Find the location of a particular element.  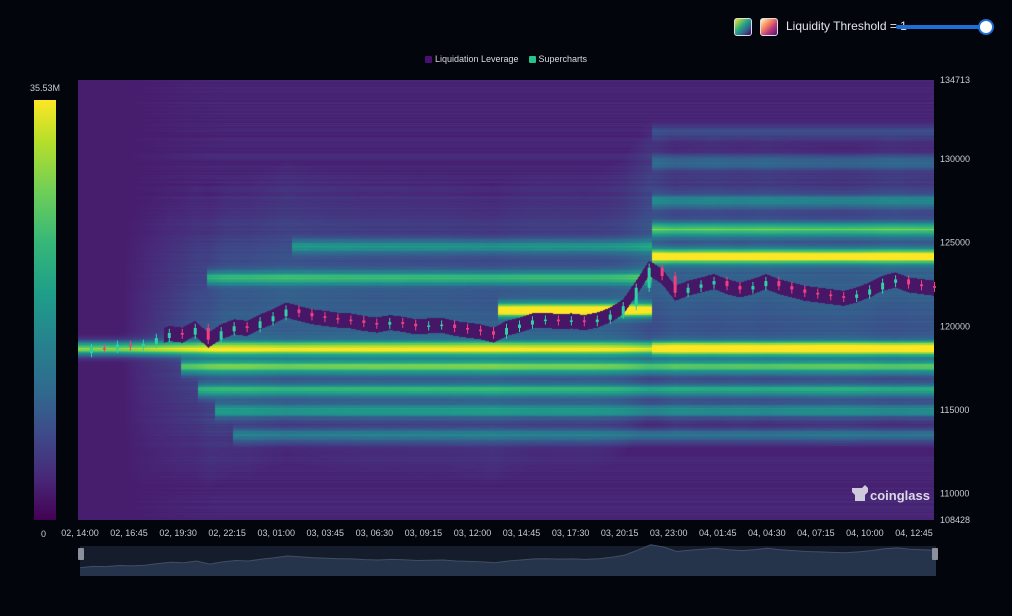

navigator-left-handle is located at coordinates (81, 554).